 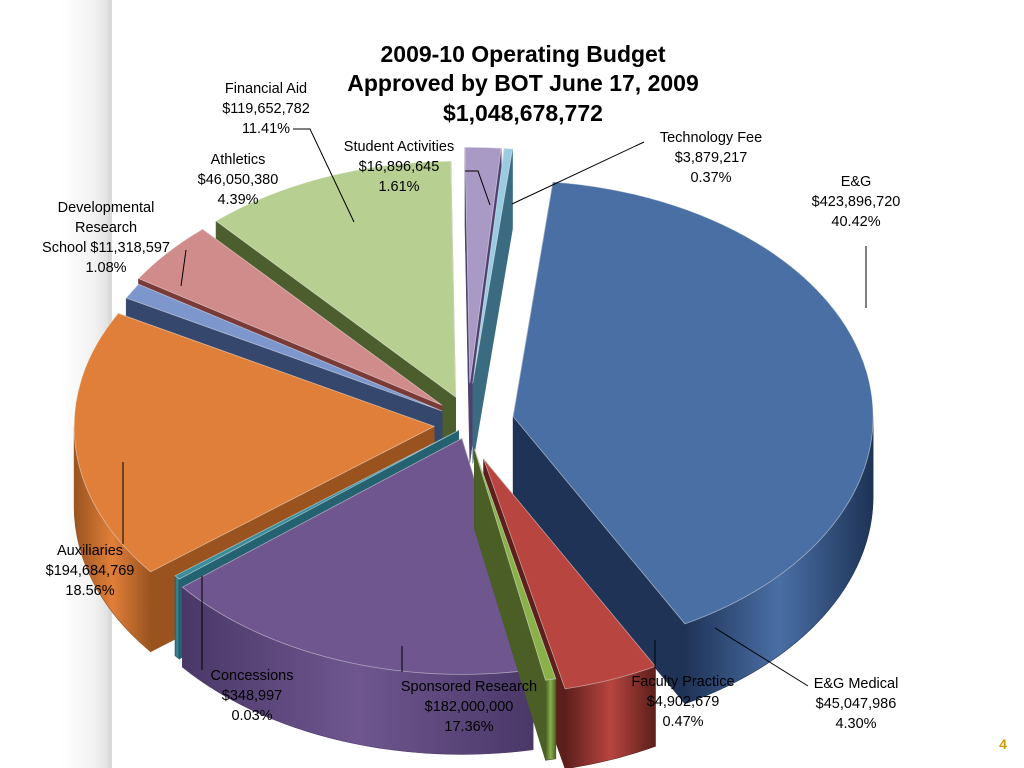 I want to click on slice-label-line: 1.08%, so click(x=105, y=268).